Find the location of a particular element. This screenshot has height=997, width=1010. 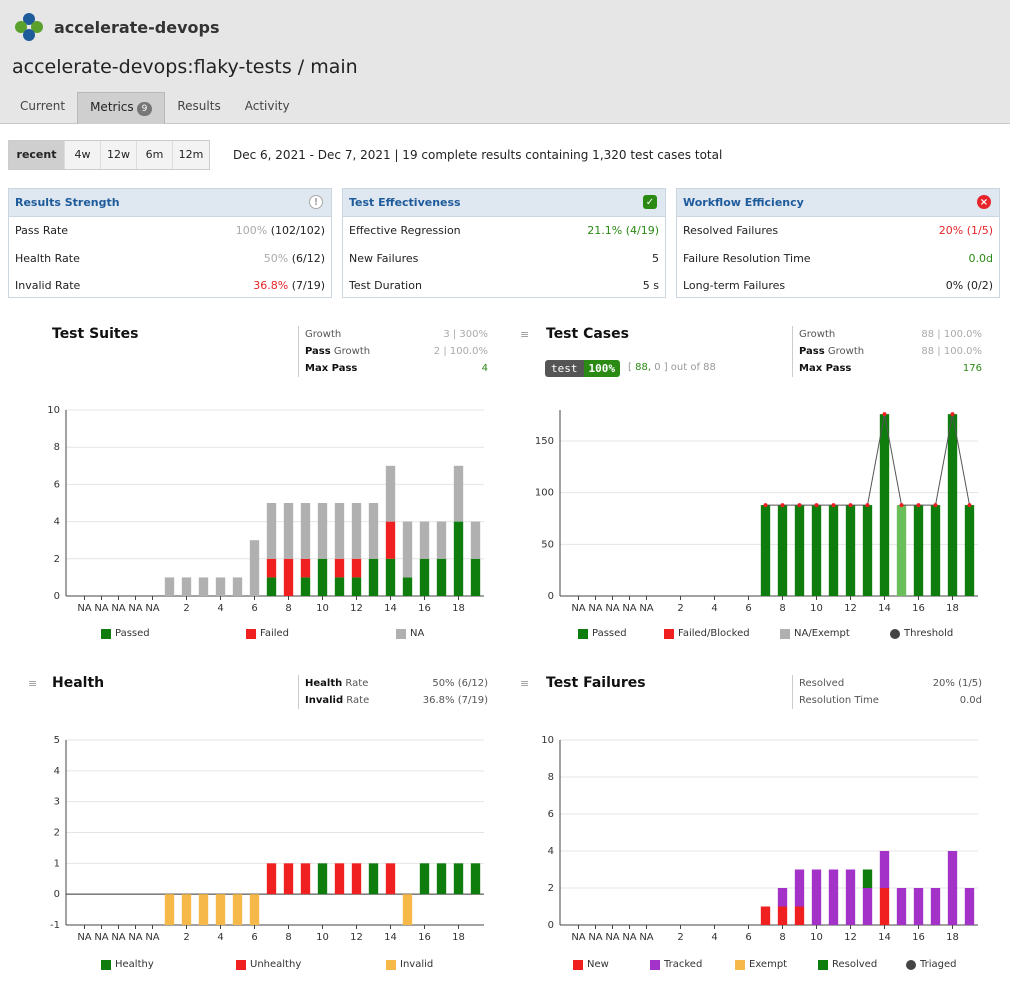

metric-label: Test Duration is located at coordinates (385, 286).